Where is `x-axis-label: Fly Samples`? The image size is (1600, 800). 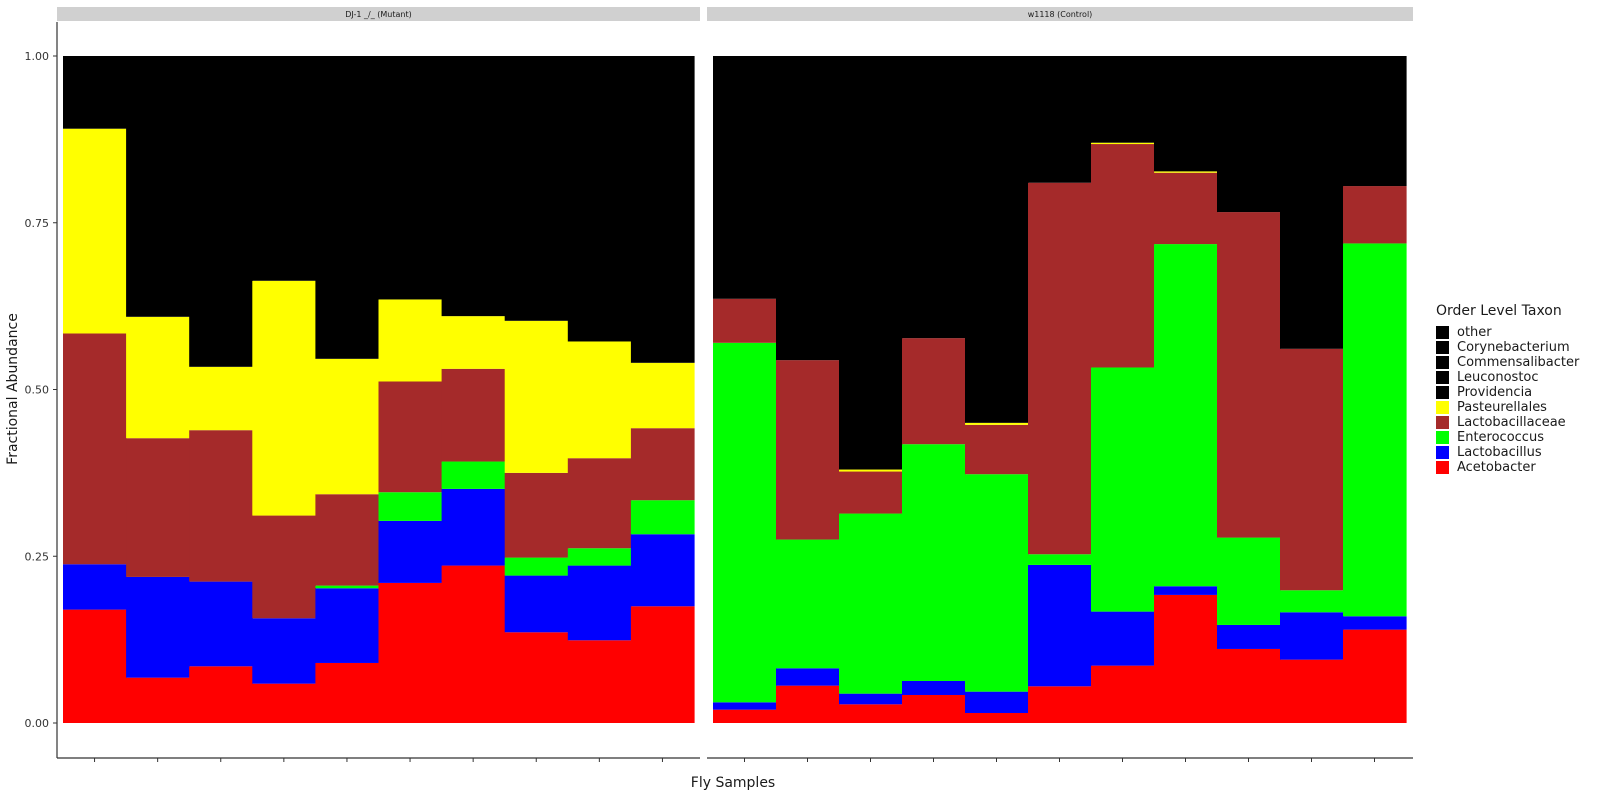 x-axis-label: Fly Samples is located at coordinates (733, 783).